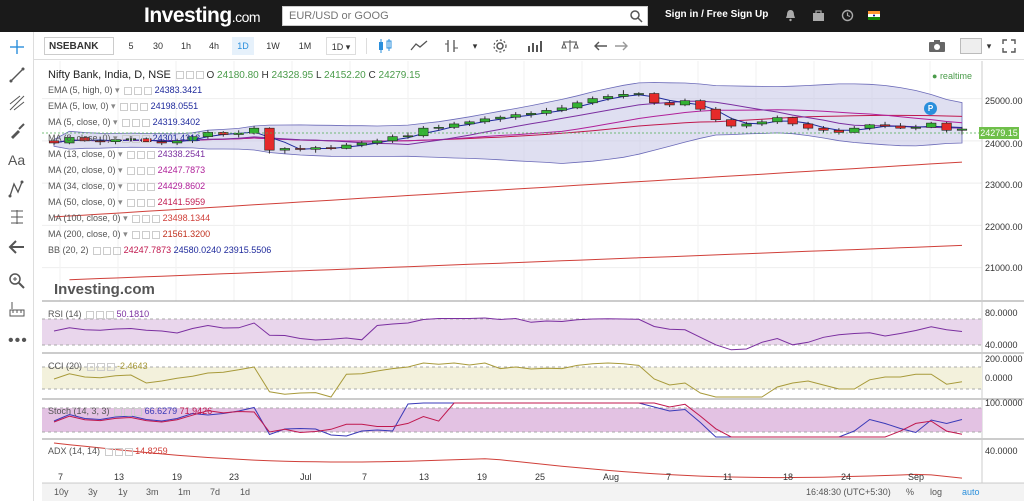 The image size is (1024, 501). Describe the element at coordinates (17, 160) in the screenshot. I see `text-tool-icon: Aa` at that location.